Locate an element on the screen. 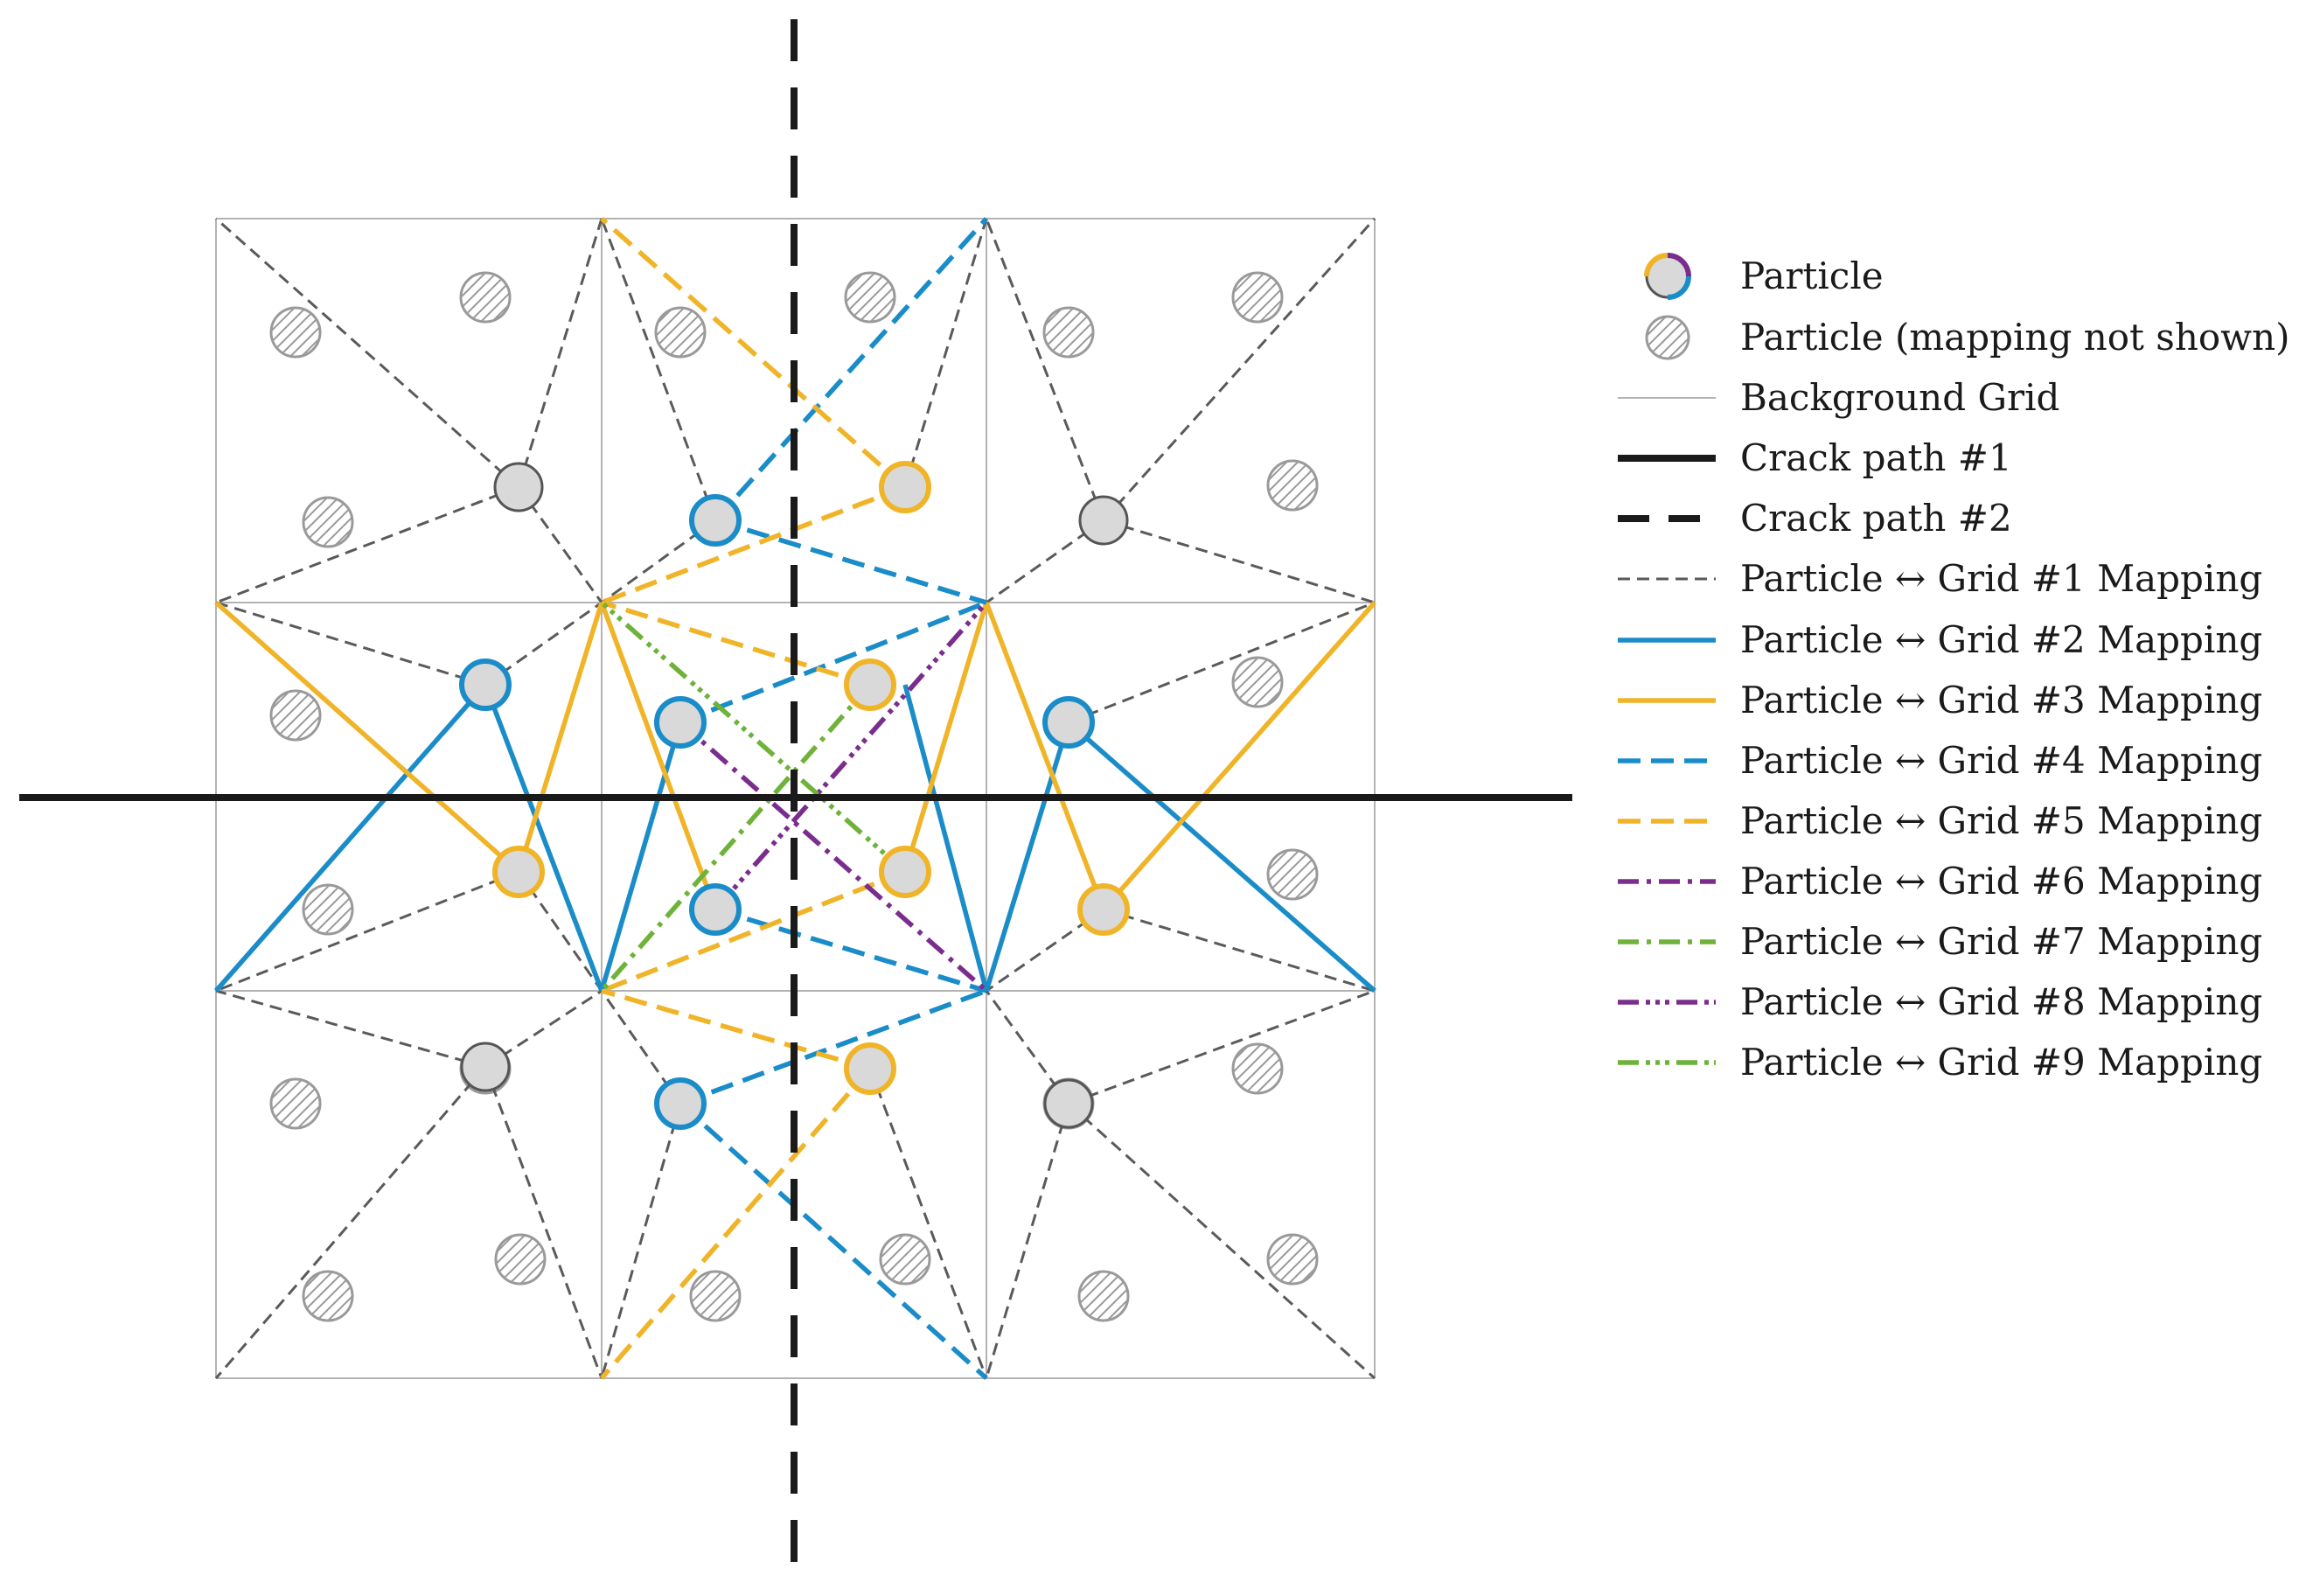  legend-label-particle-hidden: Particle (mapping not shown) is located at coordinates (2015, 337).